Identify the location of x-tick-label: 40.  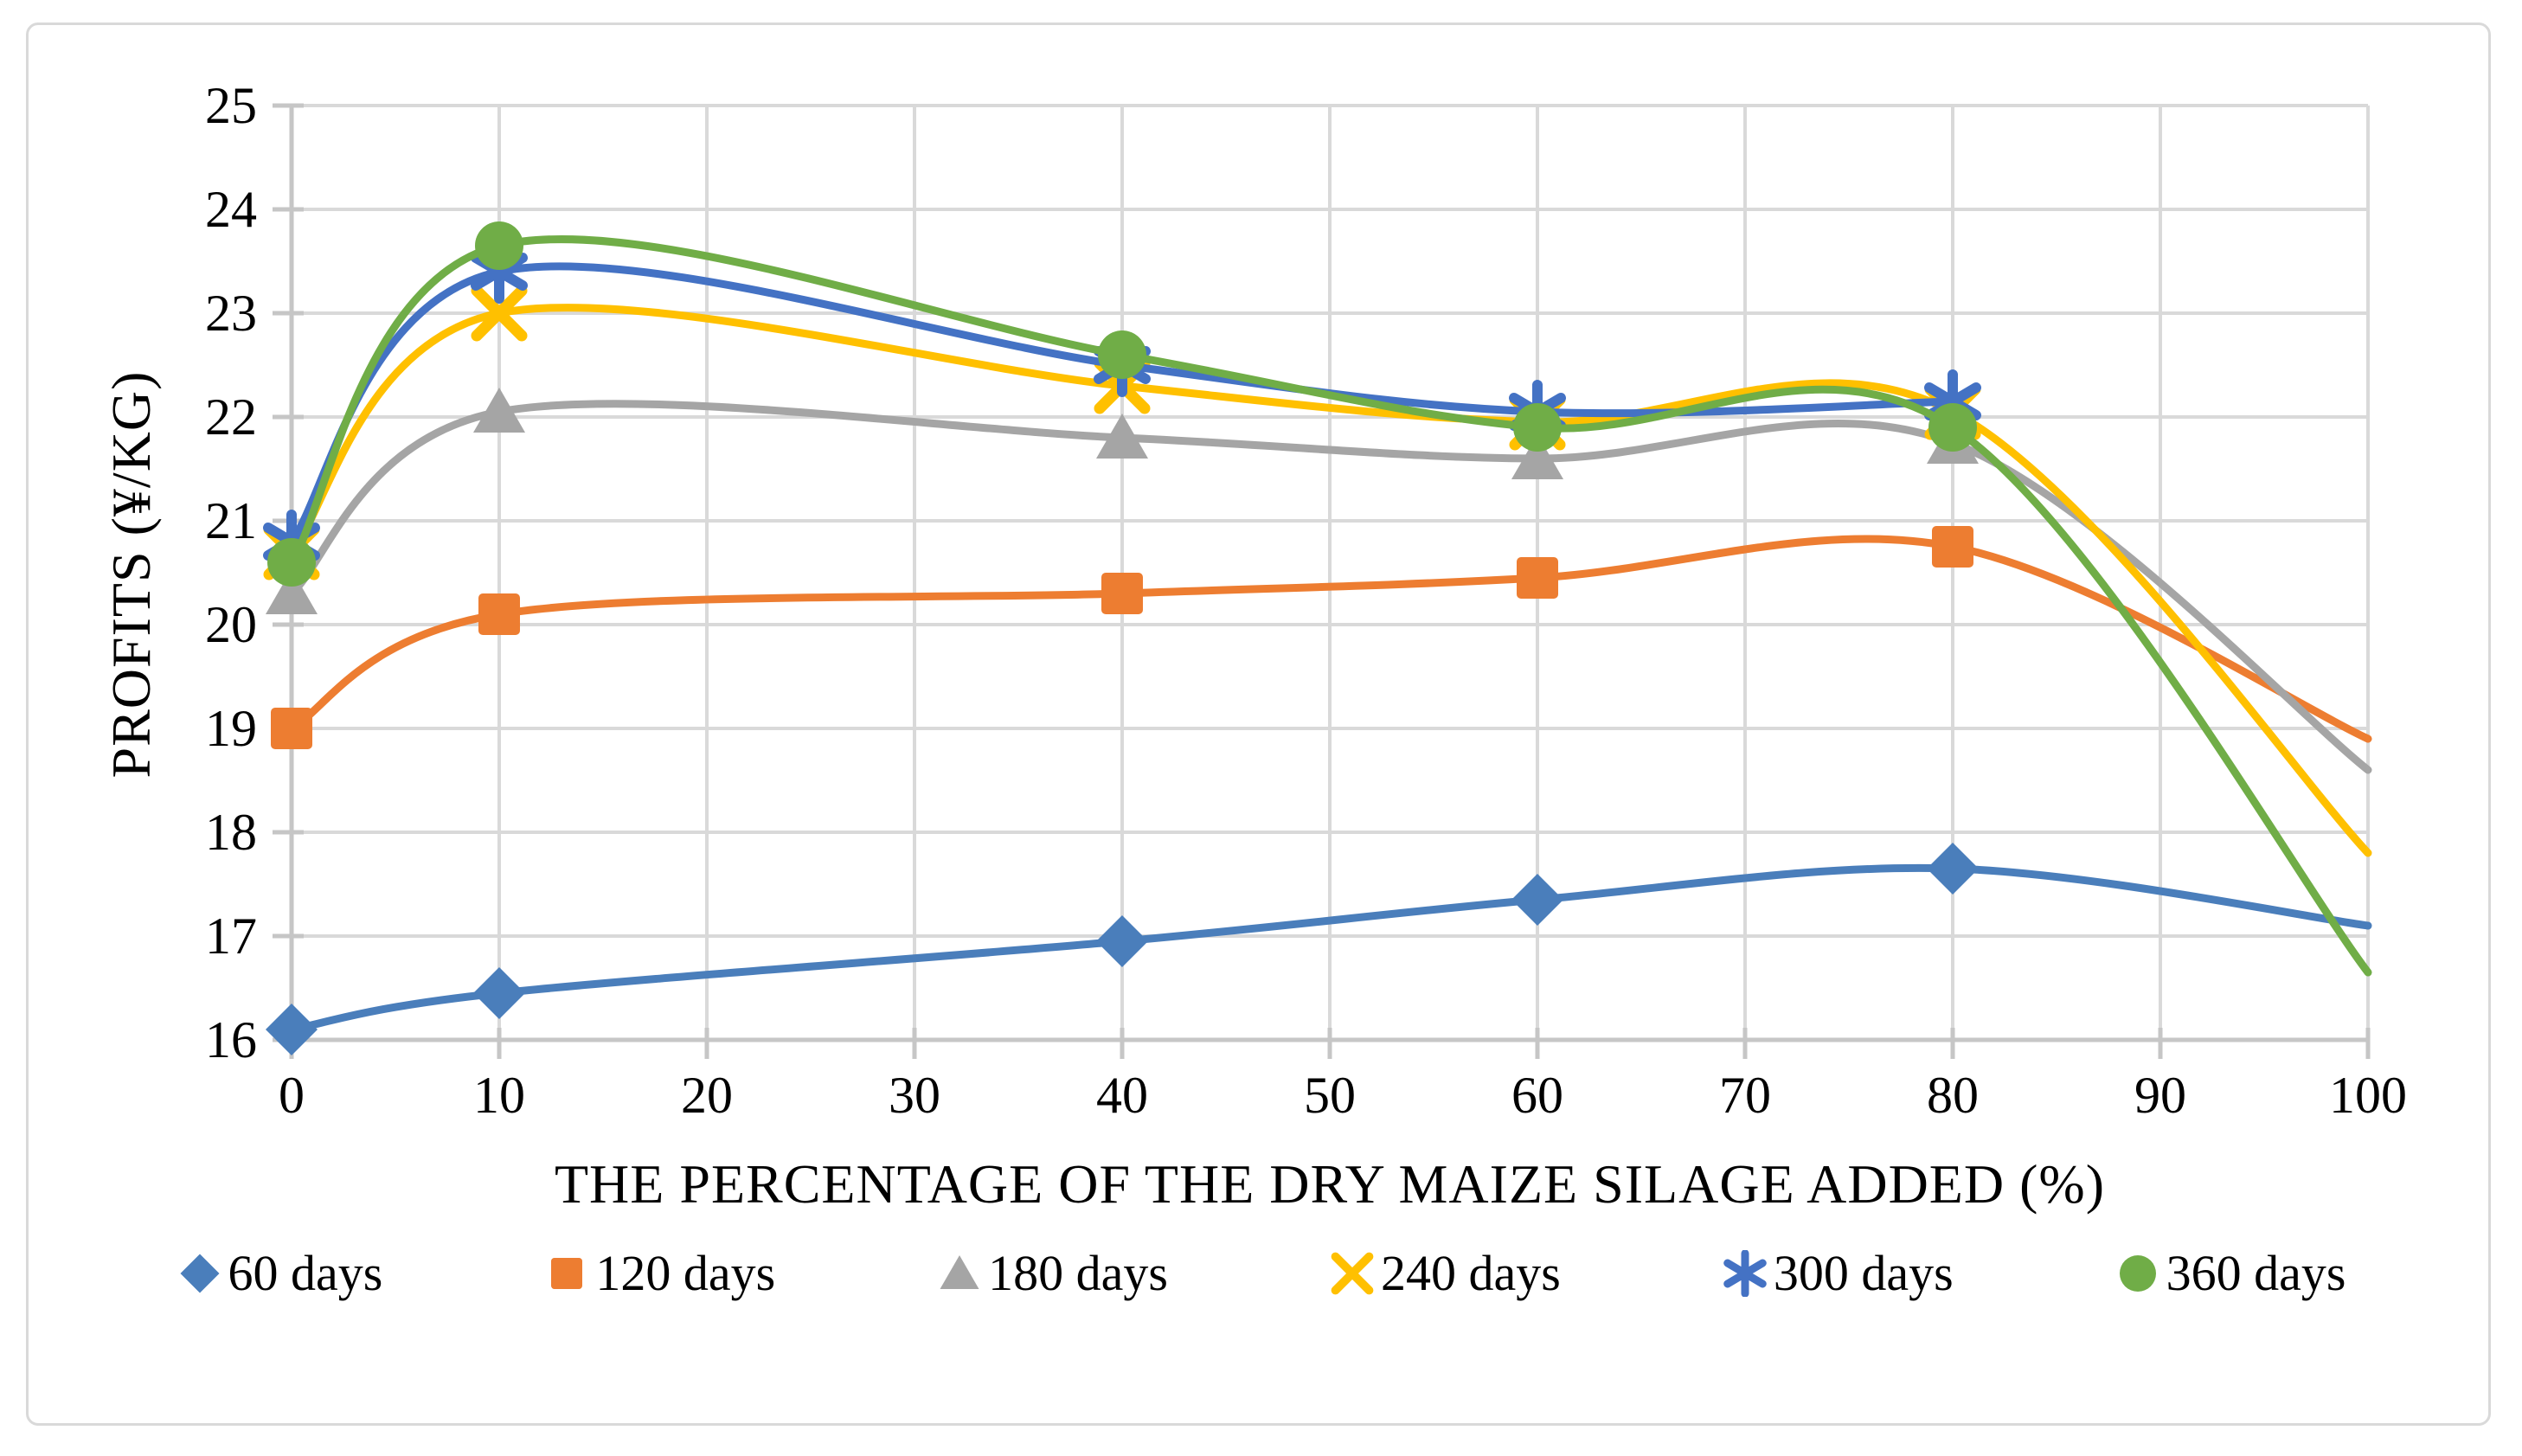
(1122, 1095).